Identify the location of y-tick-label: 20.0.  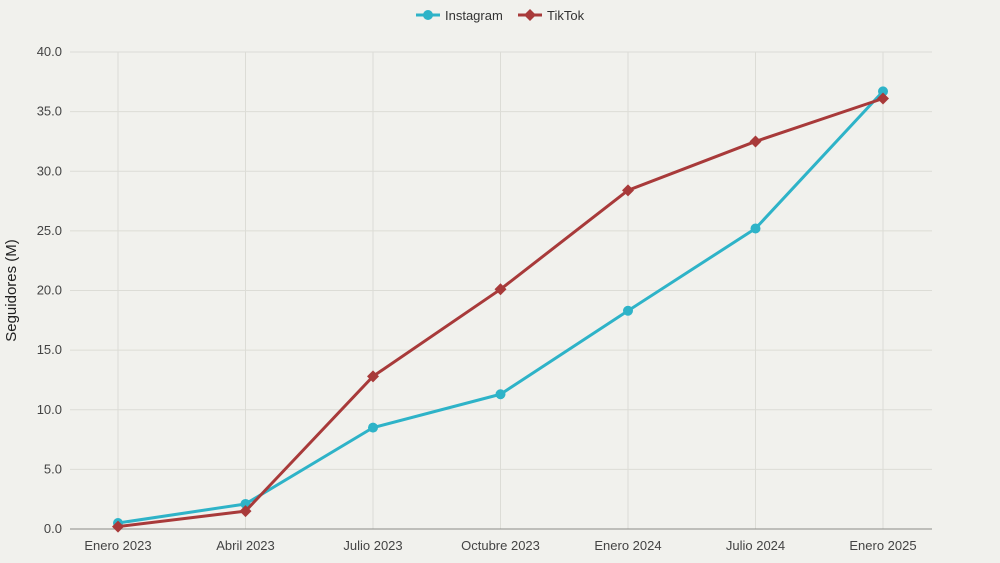
(49, 290).